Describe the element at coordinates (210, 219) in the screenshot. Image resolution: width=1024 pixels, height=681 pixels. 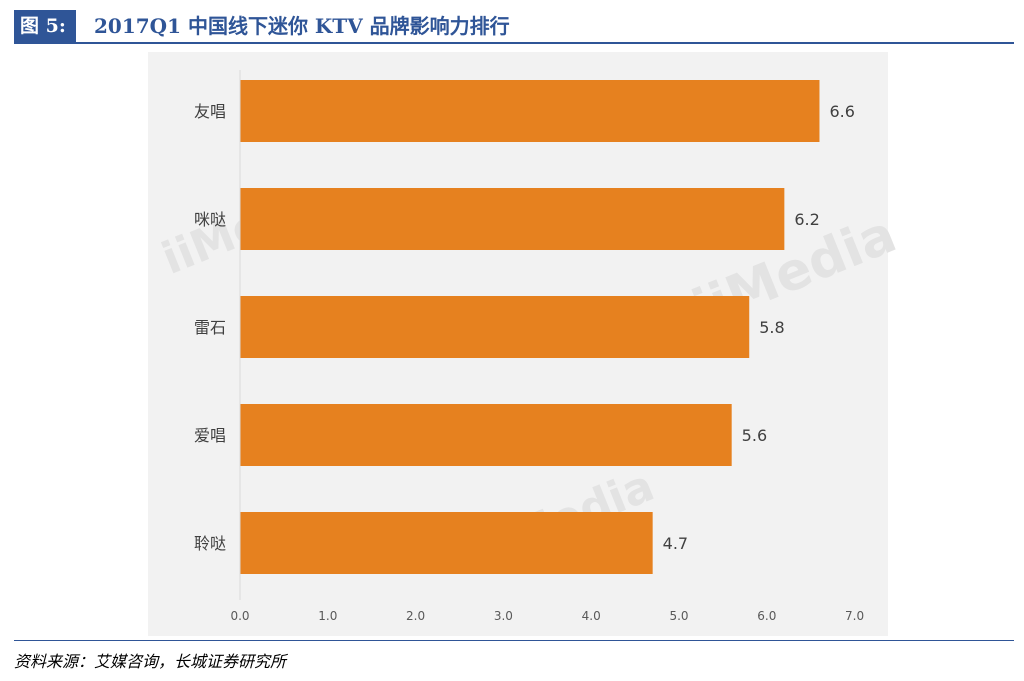
I see `category-label: 咪哒` at that location.